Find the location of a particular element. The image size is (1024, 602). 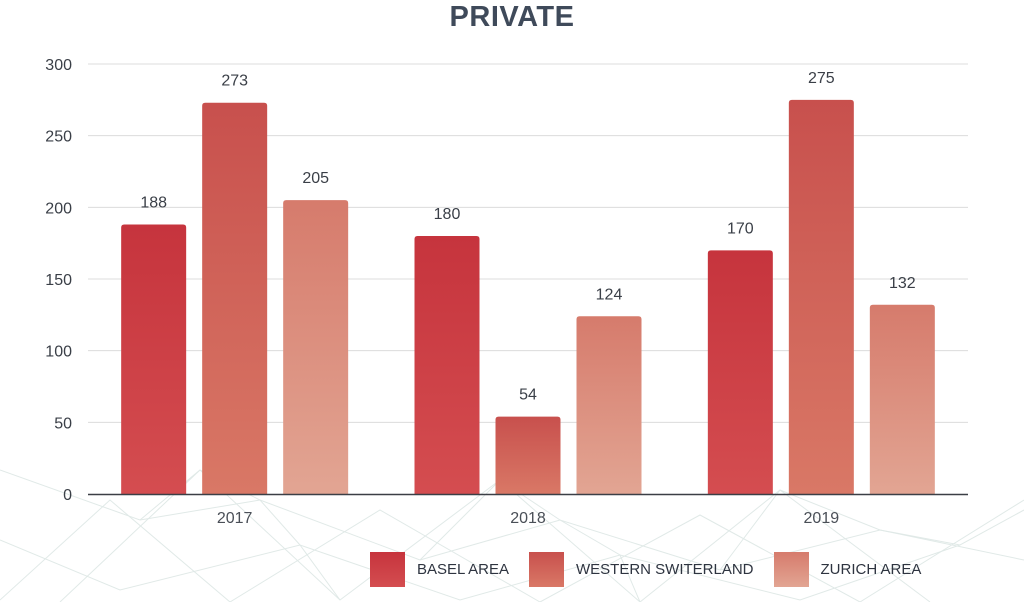

legend-label: ZURICH AREA is located at coordinates (871, 569).